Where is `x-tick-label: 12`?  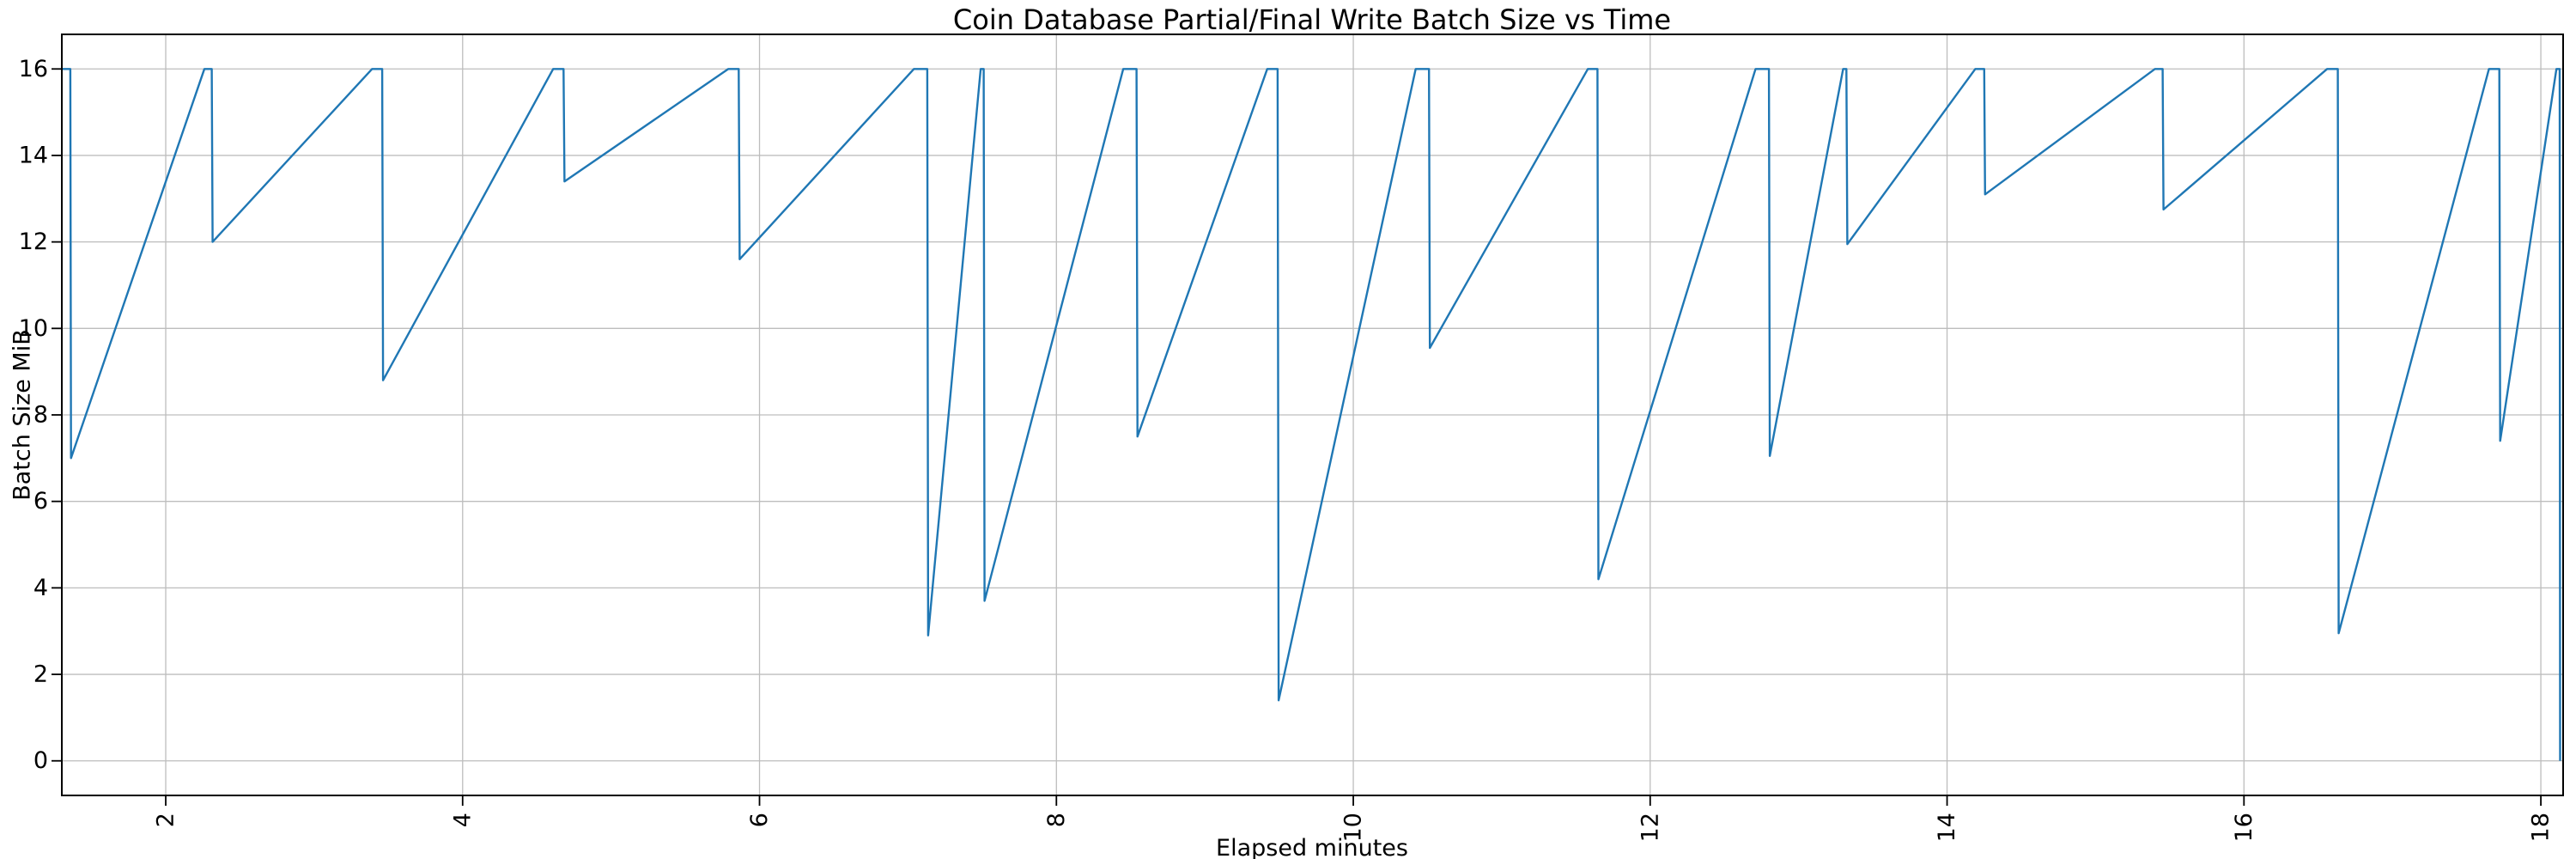 x-tick-label: 12 is located at coordinates (1650, 827).